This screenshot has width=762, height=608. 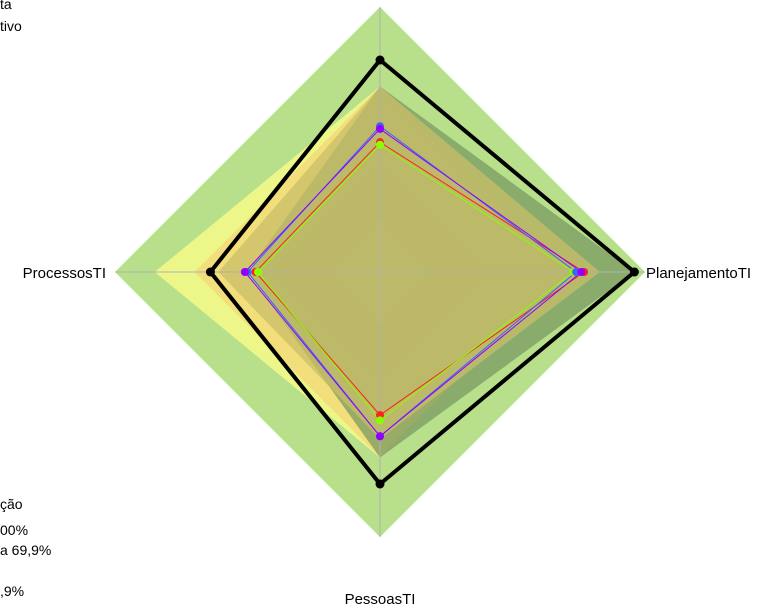 What do you see at coordinates (11, 504) in the screenshot?
I see `legend-text-3: ção` at bounding box center [11, 504].